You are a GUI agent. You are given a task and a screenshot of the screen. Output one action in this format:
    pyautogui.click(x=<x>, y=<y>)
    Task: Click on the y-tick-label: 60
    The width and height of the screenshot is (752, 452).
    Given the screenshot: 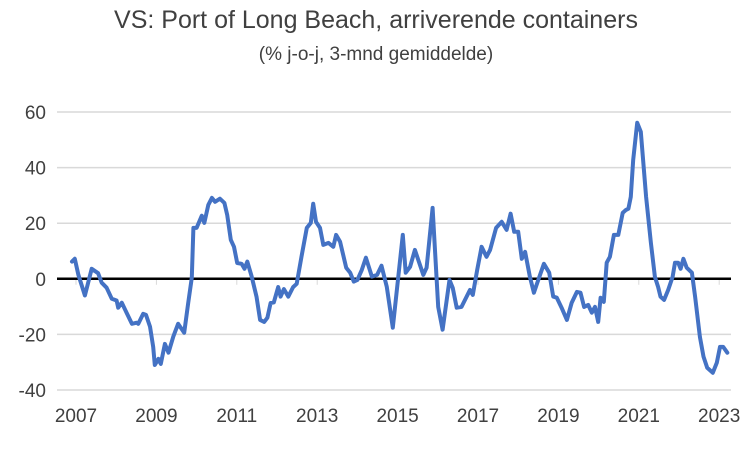 What is the action you would take?
    pyautogui.click(x=35, y=113)
    